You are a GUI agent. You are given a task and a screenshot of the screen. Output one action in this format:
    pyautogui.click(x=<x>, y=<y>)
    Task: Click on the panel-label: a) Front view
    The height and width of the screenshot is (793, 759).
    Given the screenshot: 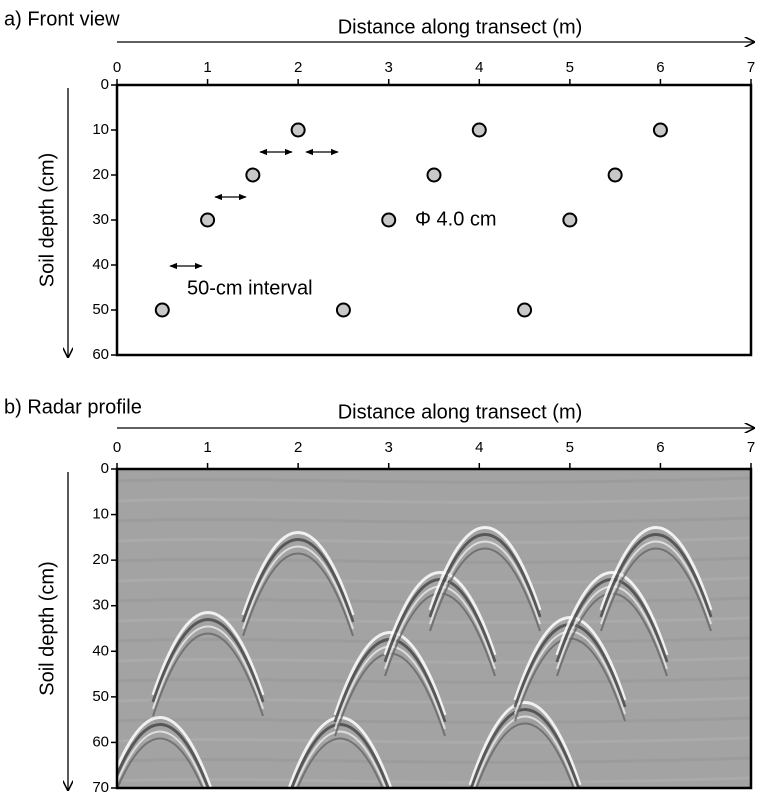 What is the action you would take?
    pyautogui.click(x=62, y=19)
    